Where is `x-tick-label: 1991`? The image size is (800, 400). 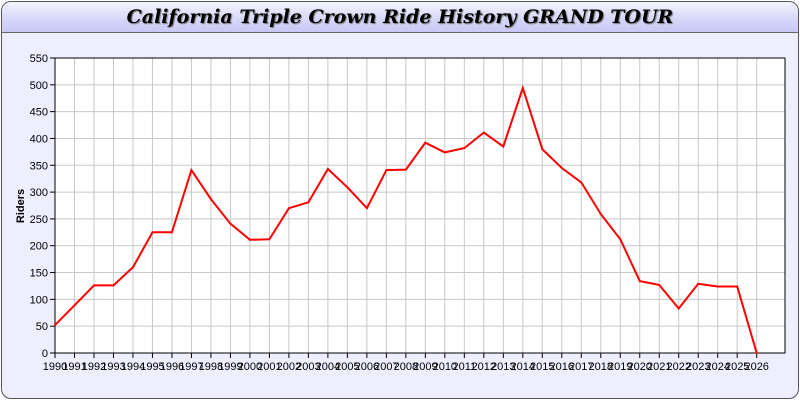 x-tick-label: 1991 is located at coordinates (74, 367).